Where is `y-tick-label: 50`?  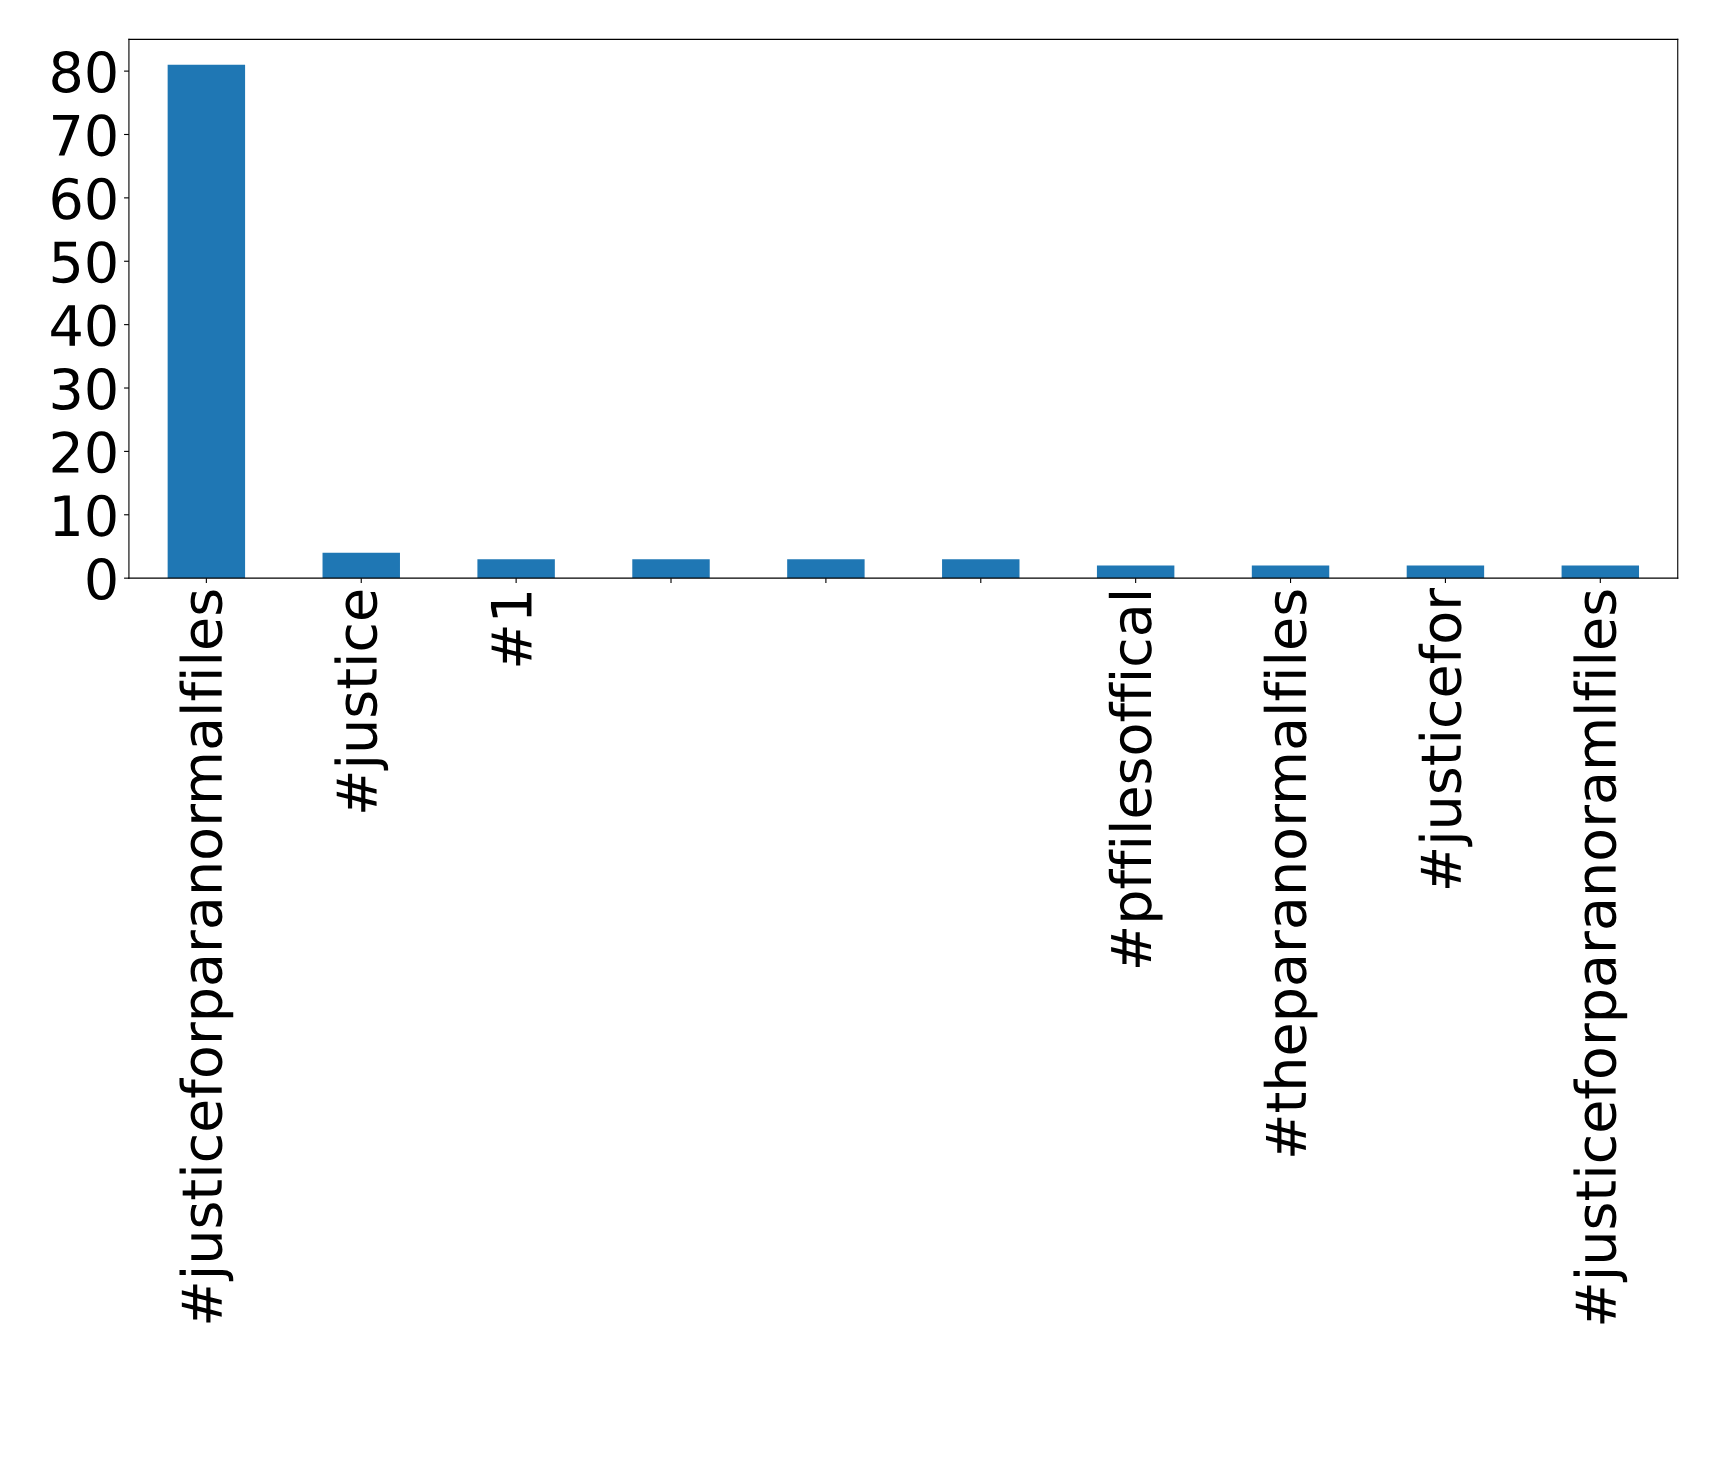
y-tick-label: 50 is located at coordinates (84, 262).